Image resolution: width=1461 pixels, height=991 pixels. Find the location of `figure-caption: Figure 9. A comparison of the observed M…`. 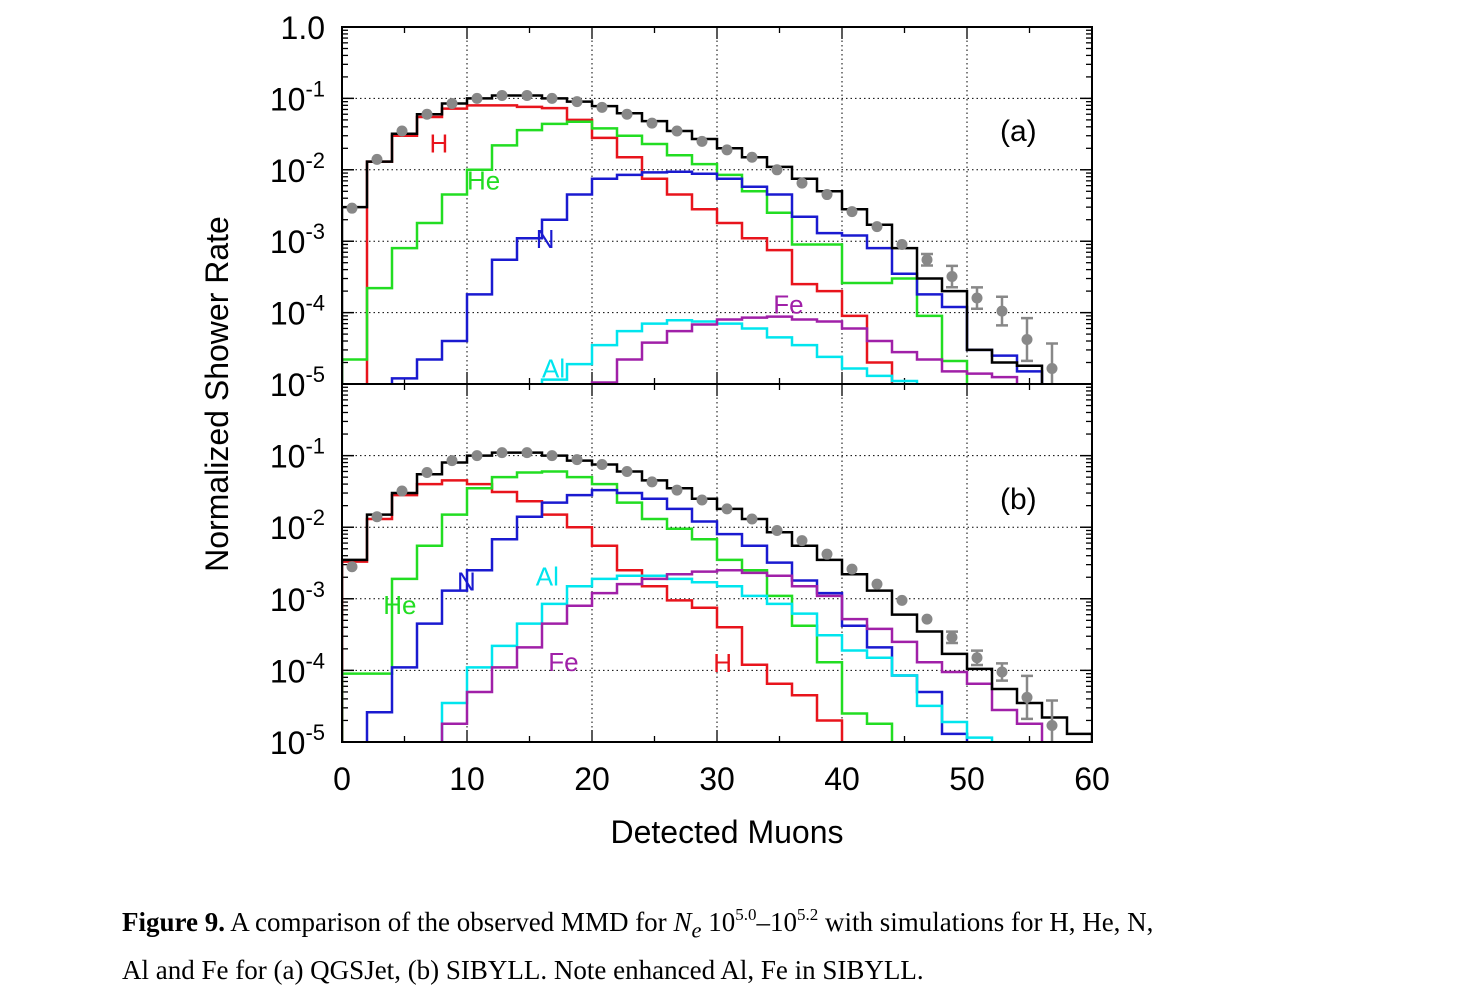

figure-caption: Figure 9. A comparison of the observed M… is located at coordinates (787, 946).